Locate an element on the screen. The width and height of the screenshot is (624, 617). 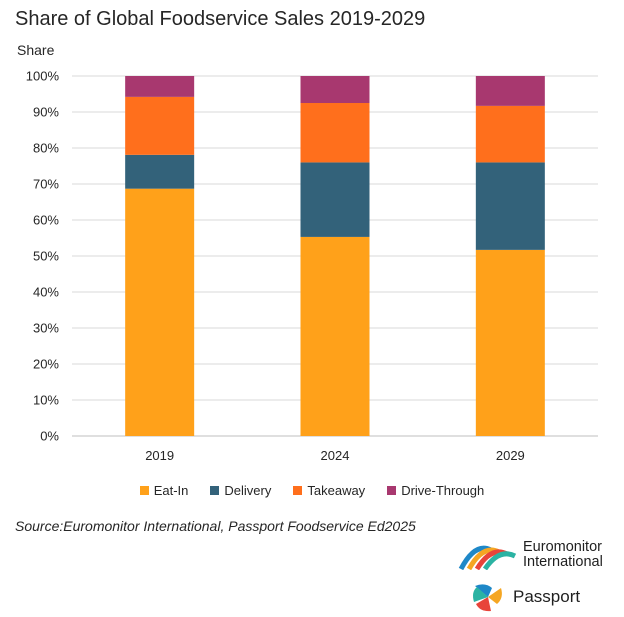
legend-label: Eat-In is located at coordinates (171, 490).